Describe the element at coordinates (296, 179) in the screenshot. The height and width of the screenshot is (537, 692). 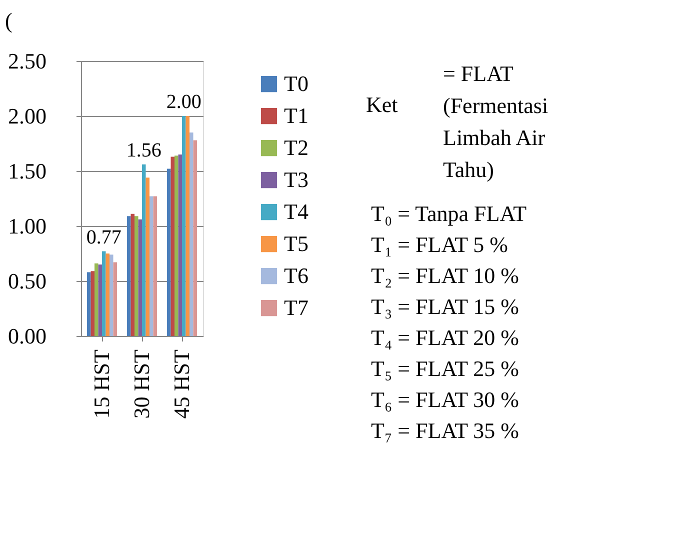
I see `legend-label: T3` at that location.